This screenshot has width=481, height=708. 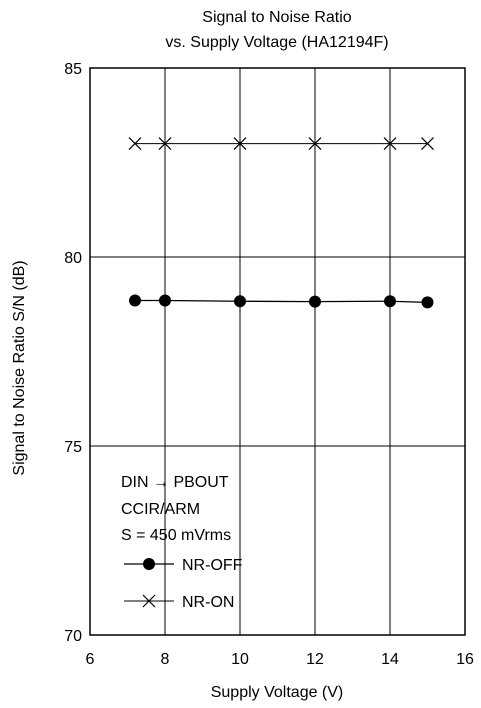 I want to click on condition-line-1: DIN → PBOUT, so click(x=175, y=482).